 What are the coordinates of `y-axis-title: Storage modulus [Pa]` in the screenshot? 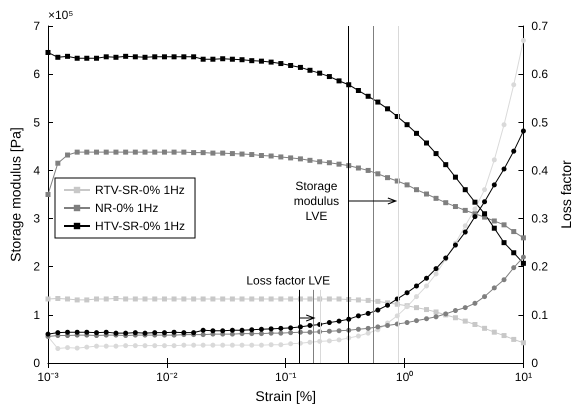 It's located at (15, 194).